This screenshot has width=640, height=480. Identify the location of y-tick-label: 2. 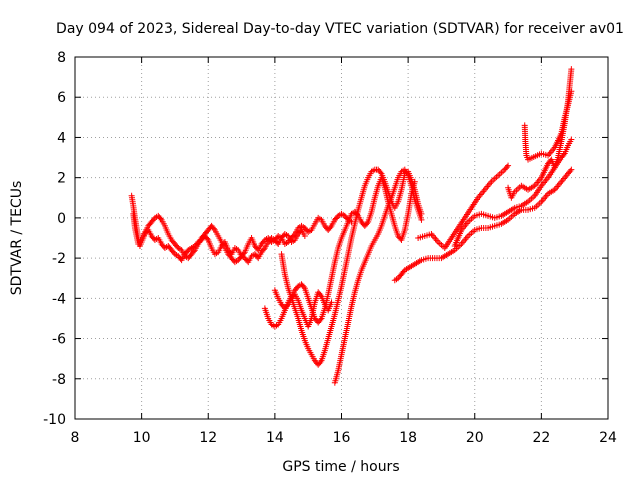
(61, 179).